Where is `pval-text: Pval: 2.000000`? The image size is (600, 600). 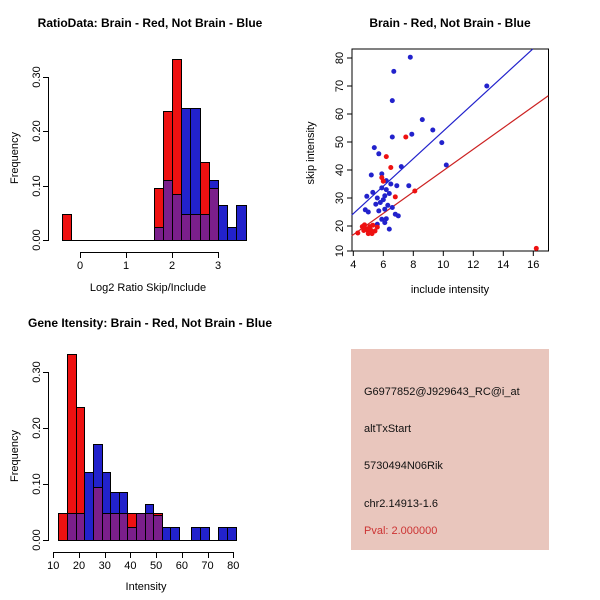 pval-text: Pval: 2.000000 is located at coordinates (401, 531).